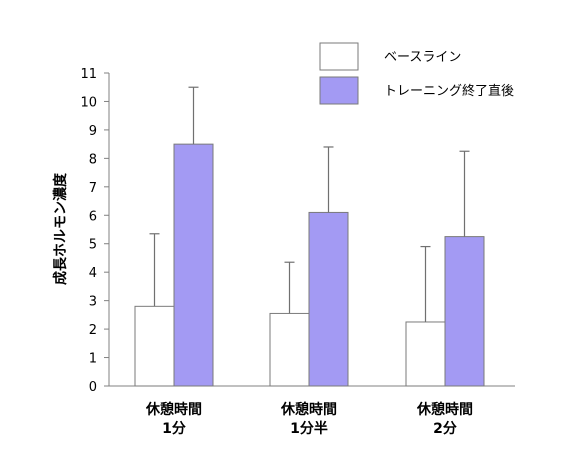 The image size is (588, 466). What do you see at coordinates (60, 228) in the screenshot?
I see `y-axis-label: 成長ホルモン濃度` at bounding box center [60, 228].